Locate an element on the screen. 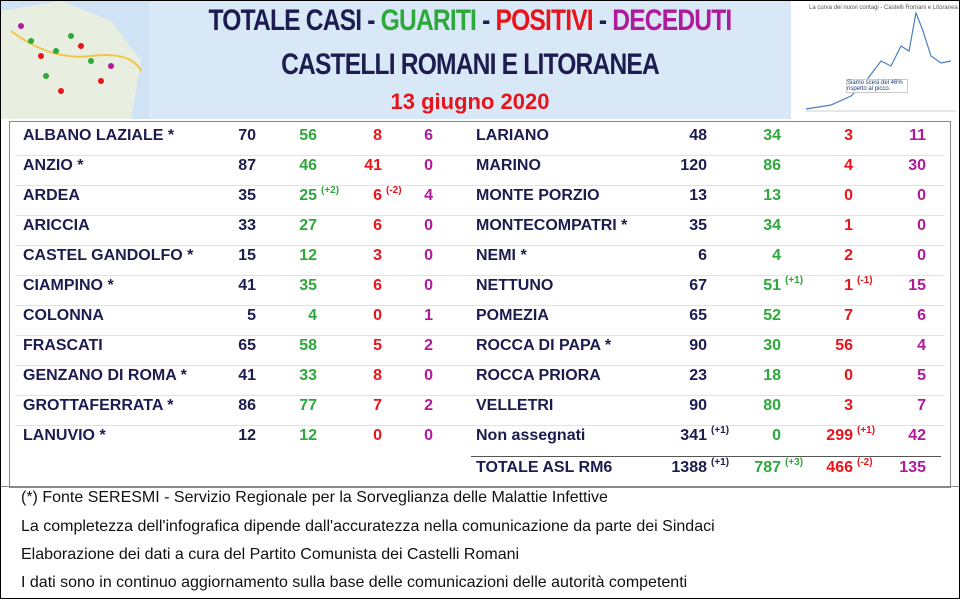 The image size is (960, 599). cell-positive: 56 is located at coordinates (844, 345).